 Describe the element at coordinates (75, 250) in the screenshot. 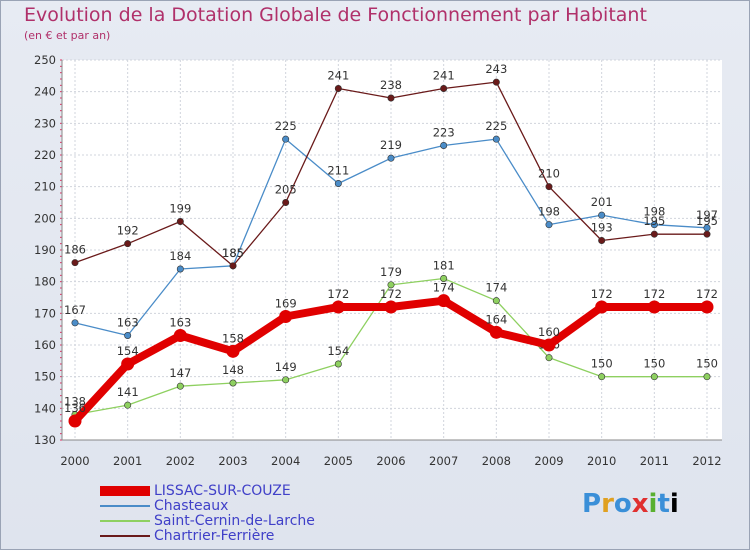

I see `data-label: 186` at that location.